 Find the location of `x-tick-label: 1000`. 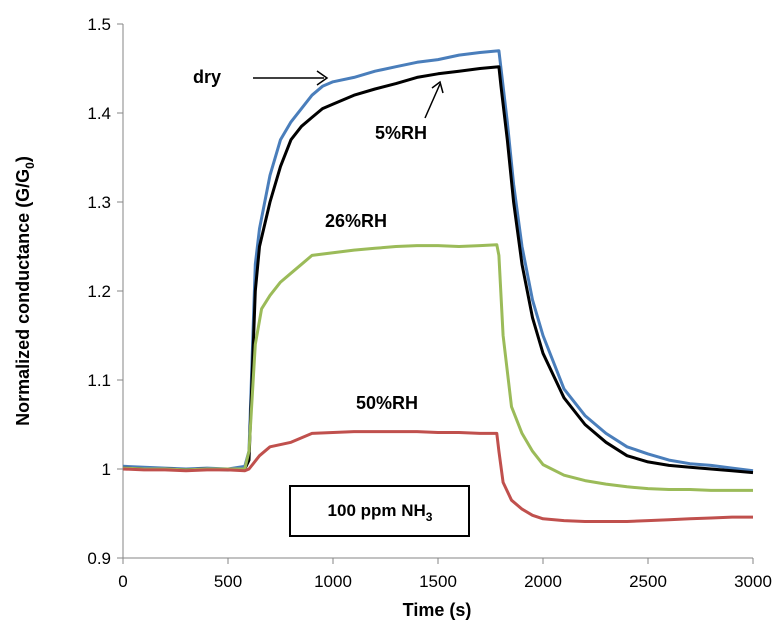

x-tick-label: 1000 is located at coordinates (333, 581).